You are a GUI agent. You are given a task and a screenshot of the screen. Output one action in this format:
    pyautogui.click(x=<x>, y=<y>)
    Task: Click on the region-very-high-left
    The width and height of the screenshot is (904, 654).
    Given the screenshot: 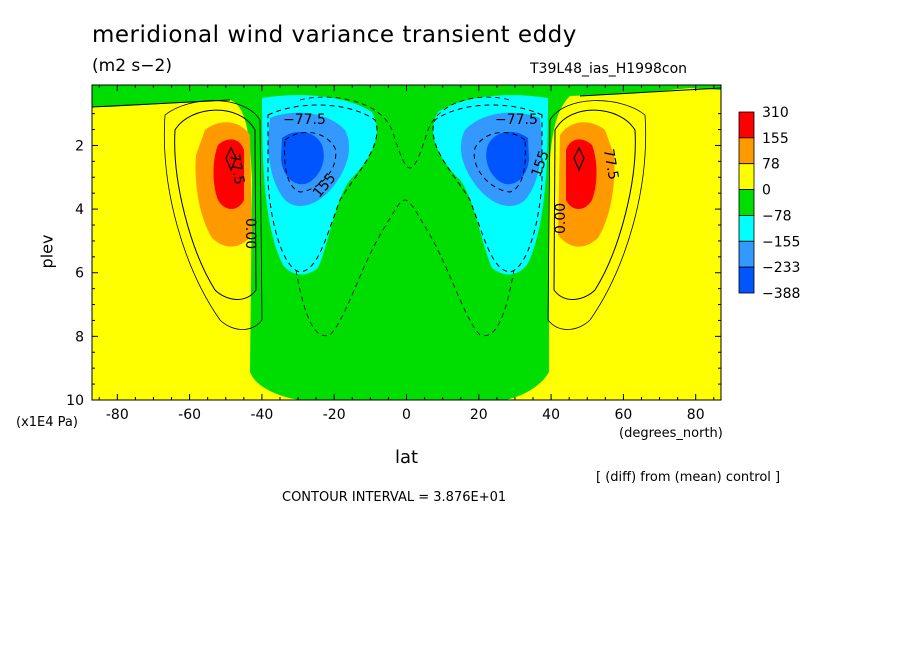 What is the action you would take?
    pyautogui.click(x=228, y=174)
    